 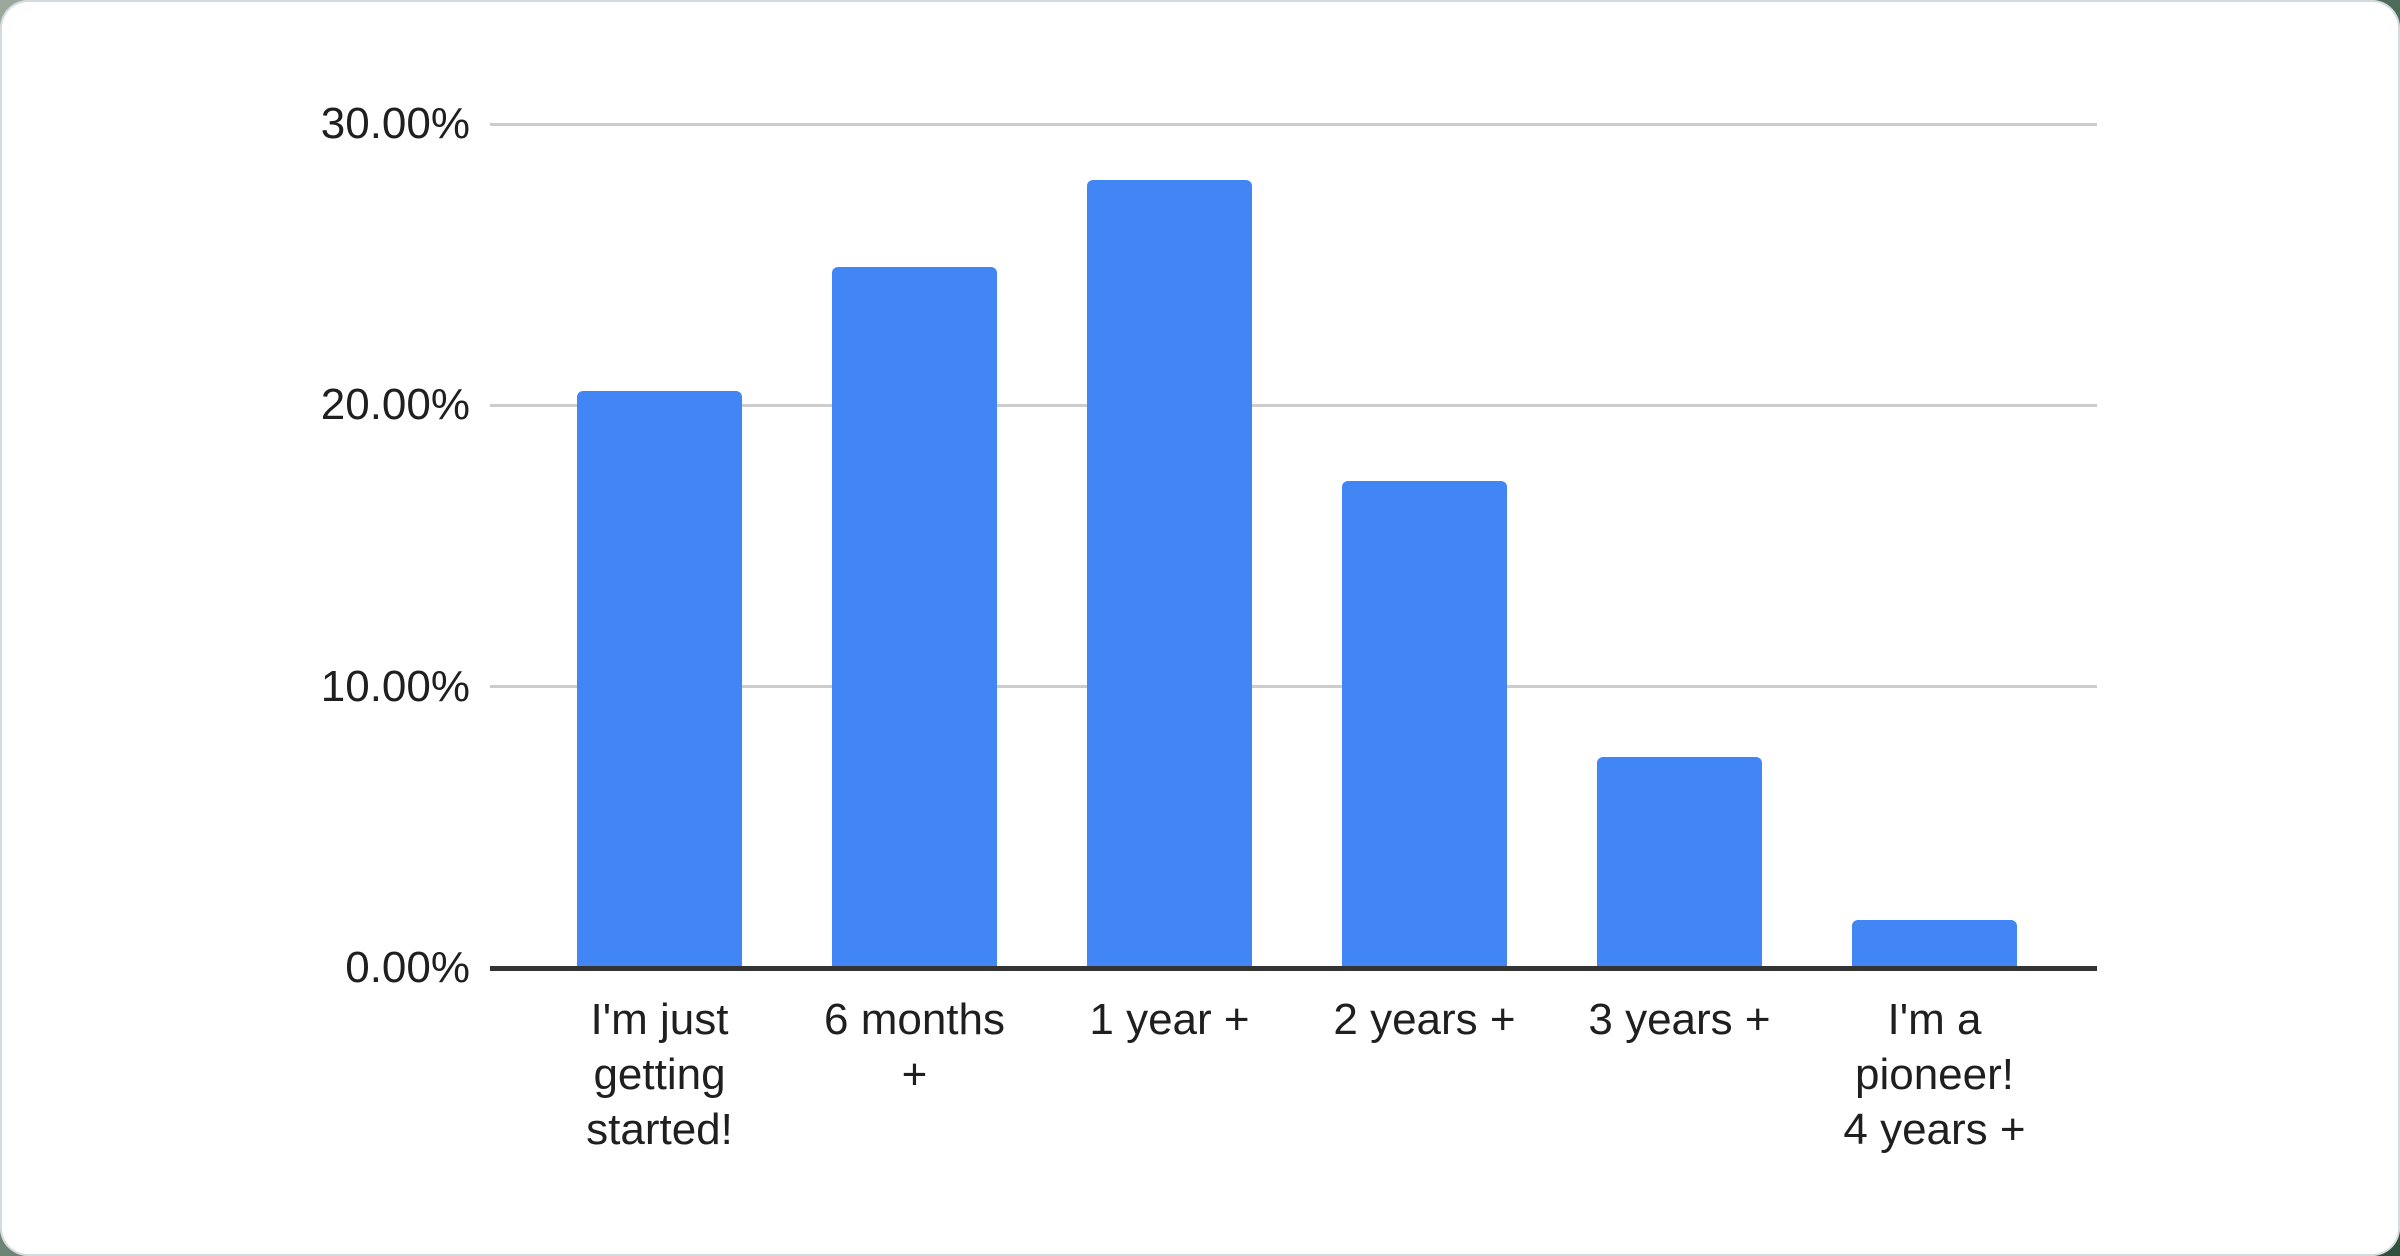 I want to click on y-axis-label: 20.00%, so click(x=395, y=405).